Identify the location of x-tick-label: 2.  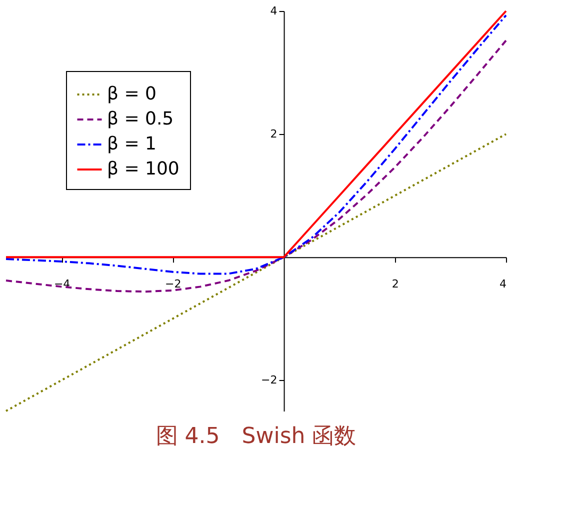
(395, 284).